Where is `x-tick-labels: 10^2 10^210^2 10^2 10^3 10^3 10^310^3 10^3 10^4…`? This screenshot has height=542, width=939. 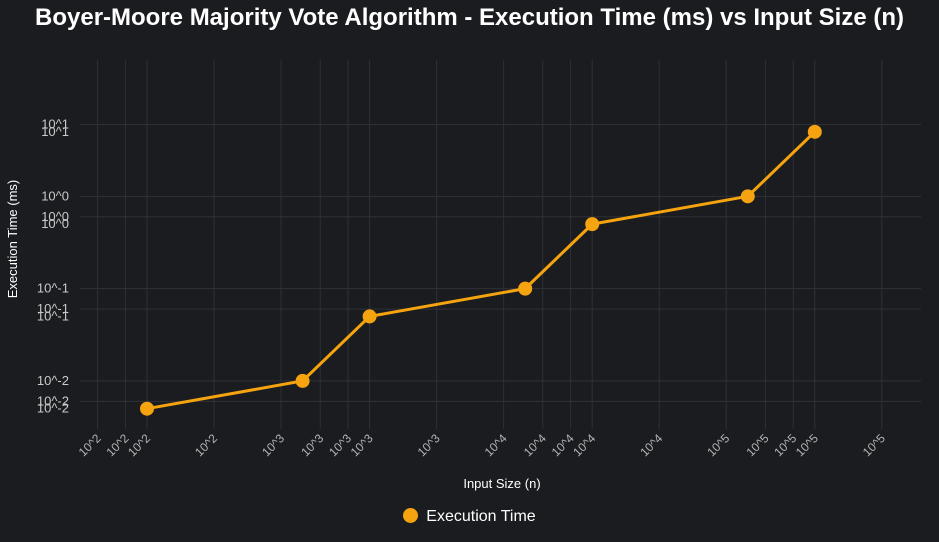 x-tick-labels: 10^2 10^210^2 10^2 10^3 10^3 10^310^3 10^3 10^4… is located at coordinates (482, 445).